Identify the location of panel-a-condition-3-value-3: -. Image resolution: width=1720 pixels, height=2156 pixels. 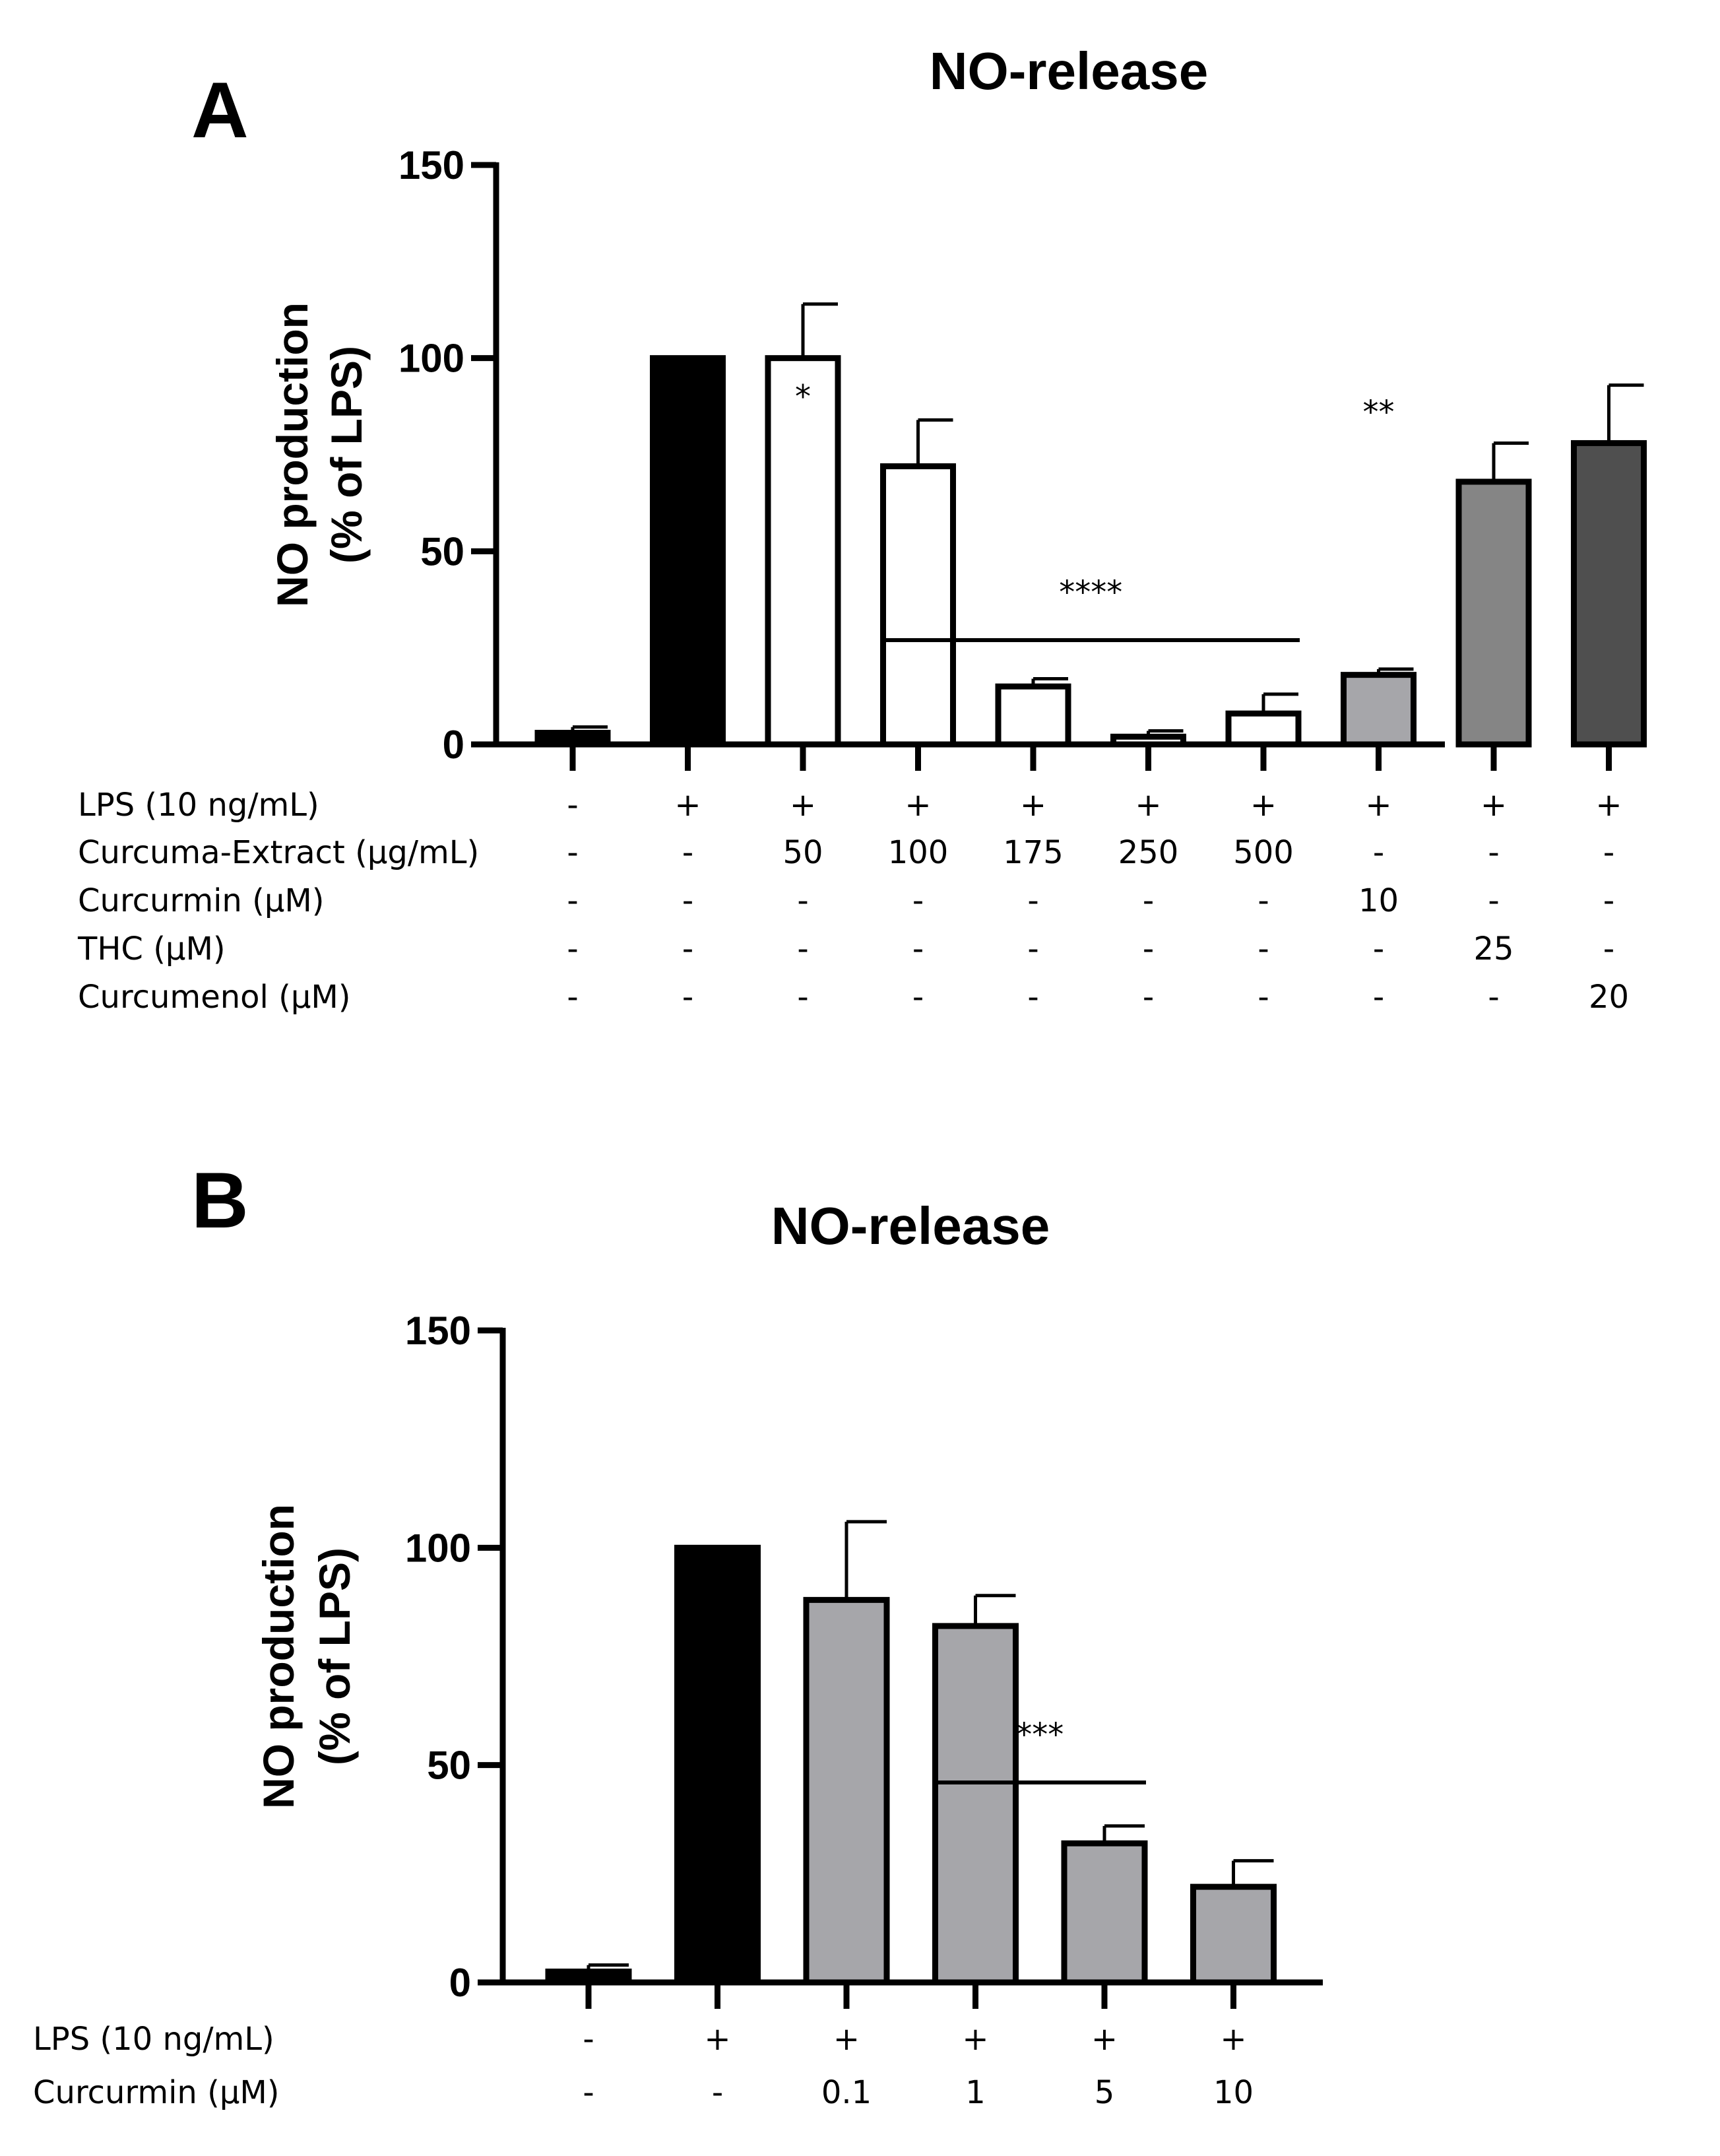
(802, 901).